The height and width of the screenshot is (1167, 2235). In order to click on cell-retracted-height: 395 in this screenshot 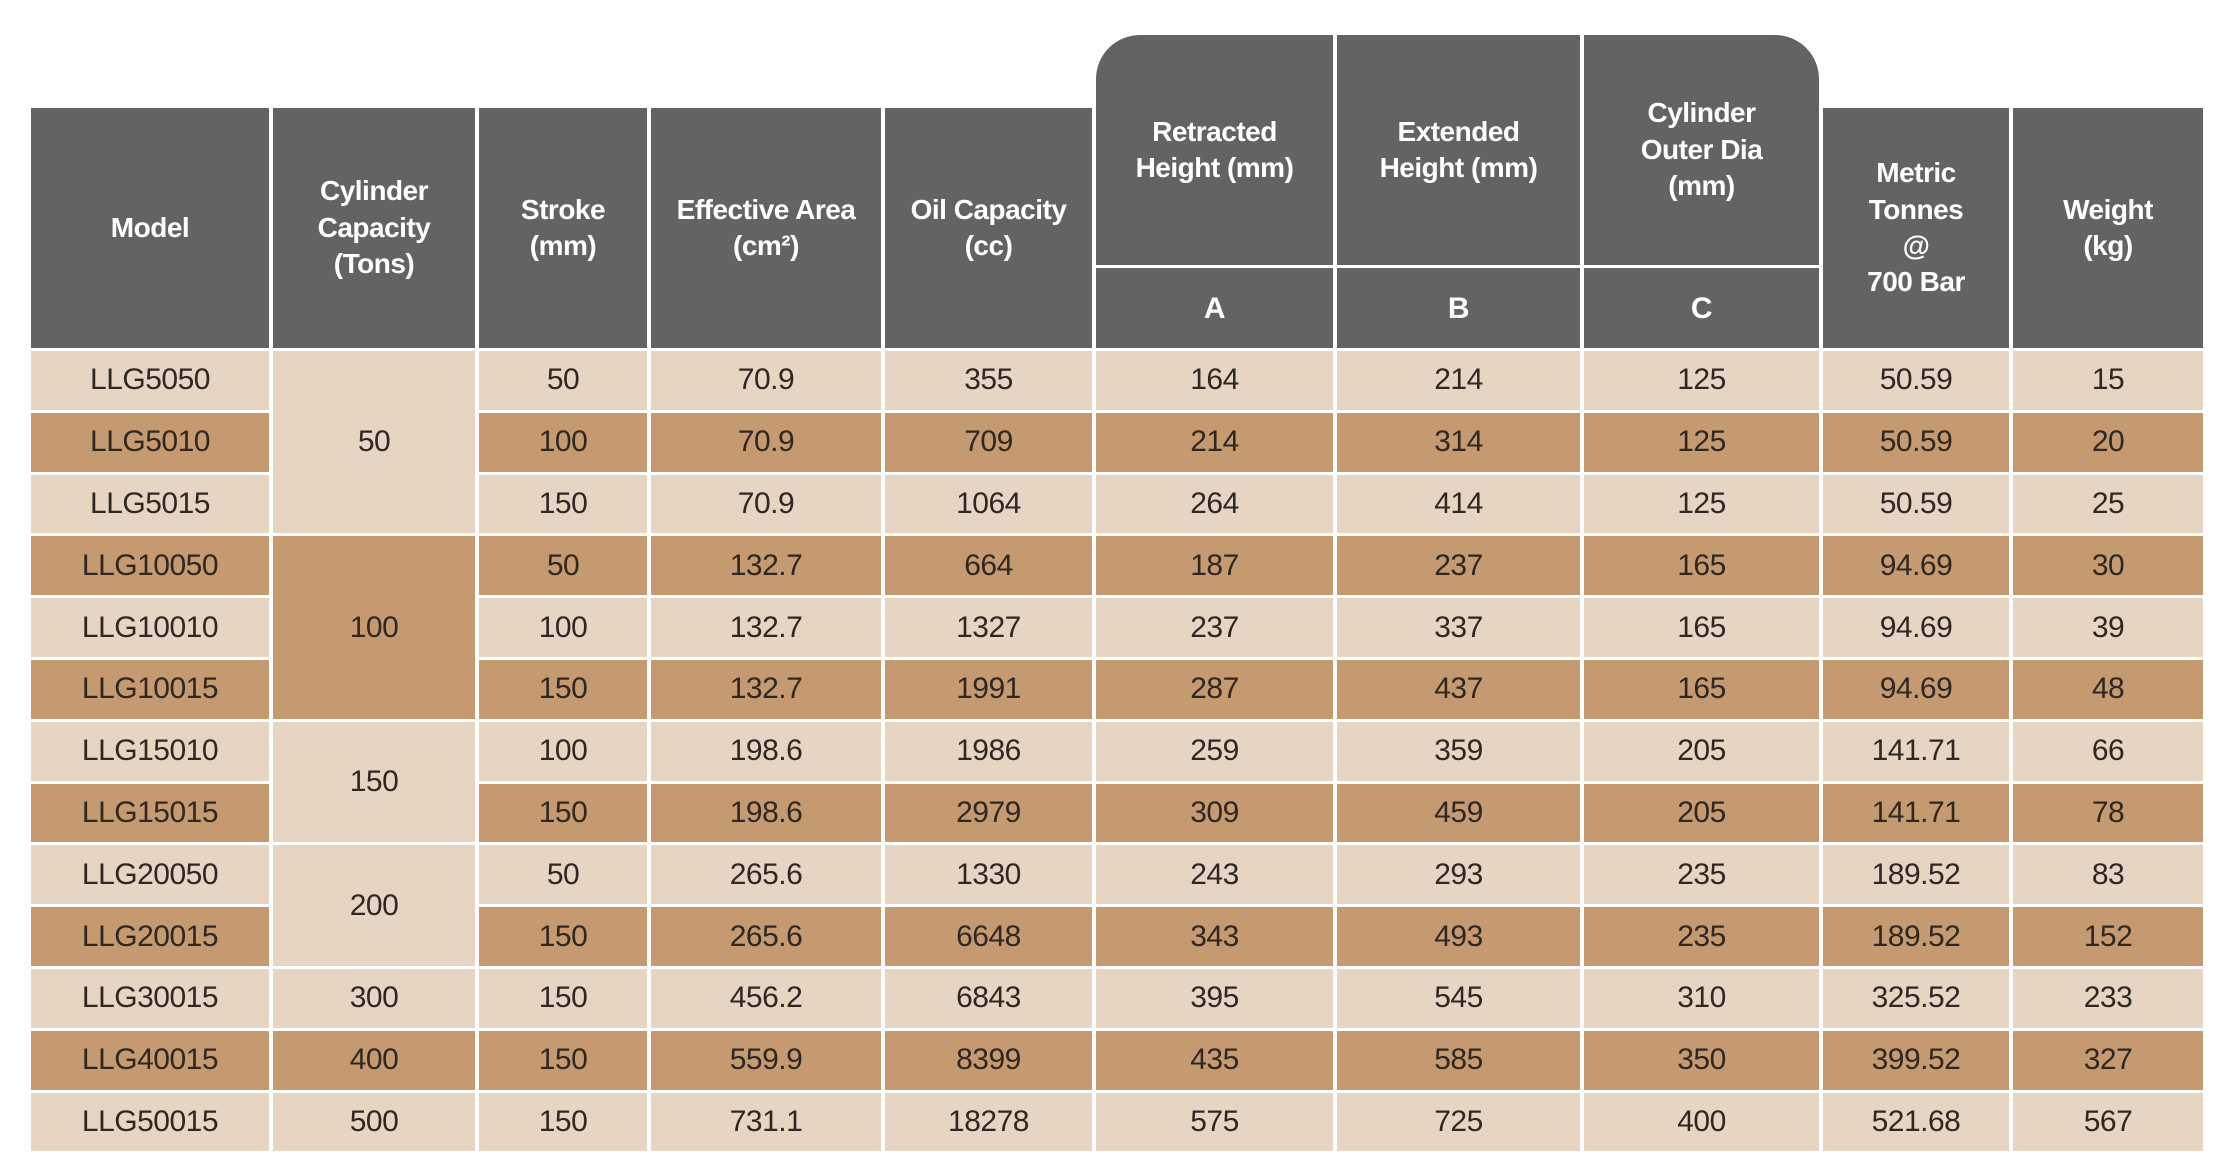, I will do `click(1214, 998)`.